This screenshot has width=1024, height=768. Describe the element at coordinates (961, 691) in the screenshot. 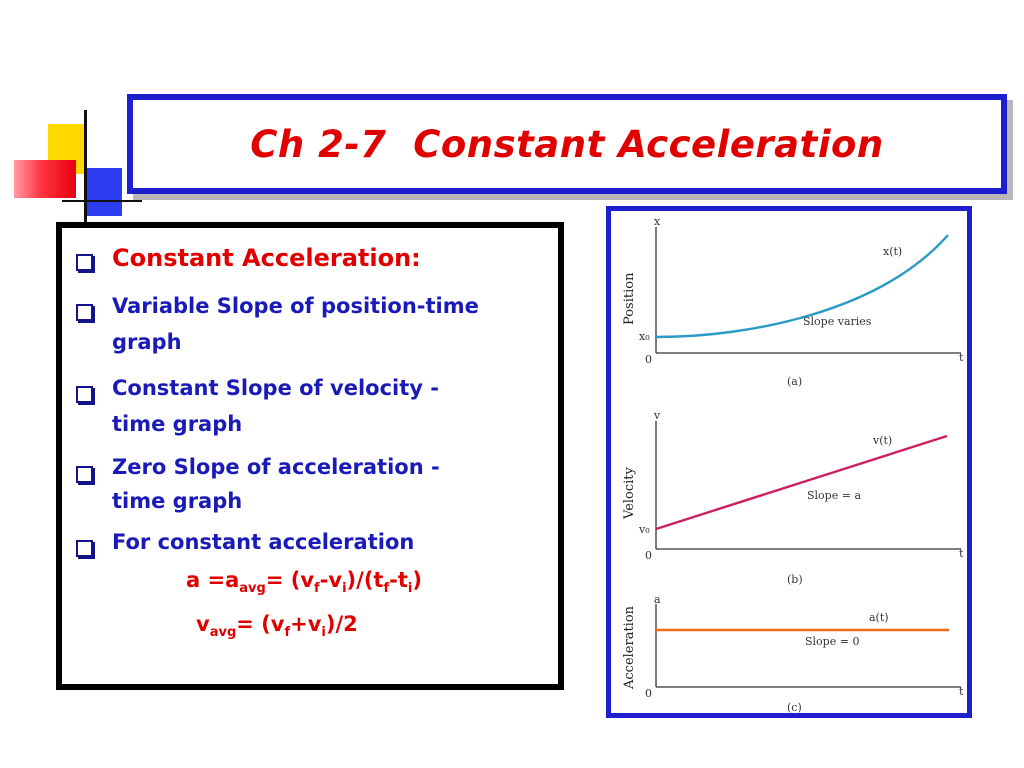

I see `acceleration-x-axis-label: t` at that location.